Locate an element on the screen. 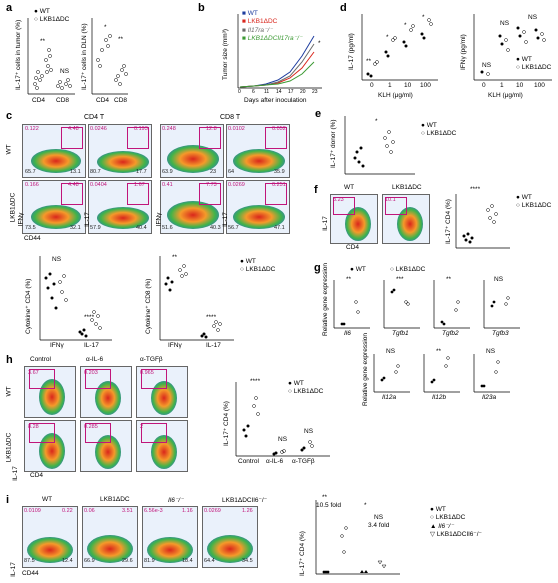 This screenshot has width=558, height=583. quadrant-value: 0.052 is located at coordinates (279, 129).